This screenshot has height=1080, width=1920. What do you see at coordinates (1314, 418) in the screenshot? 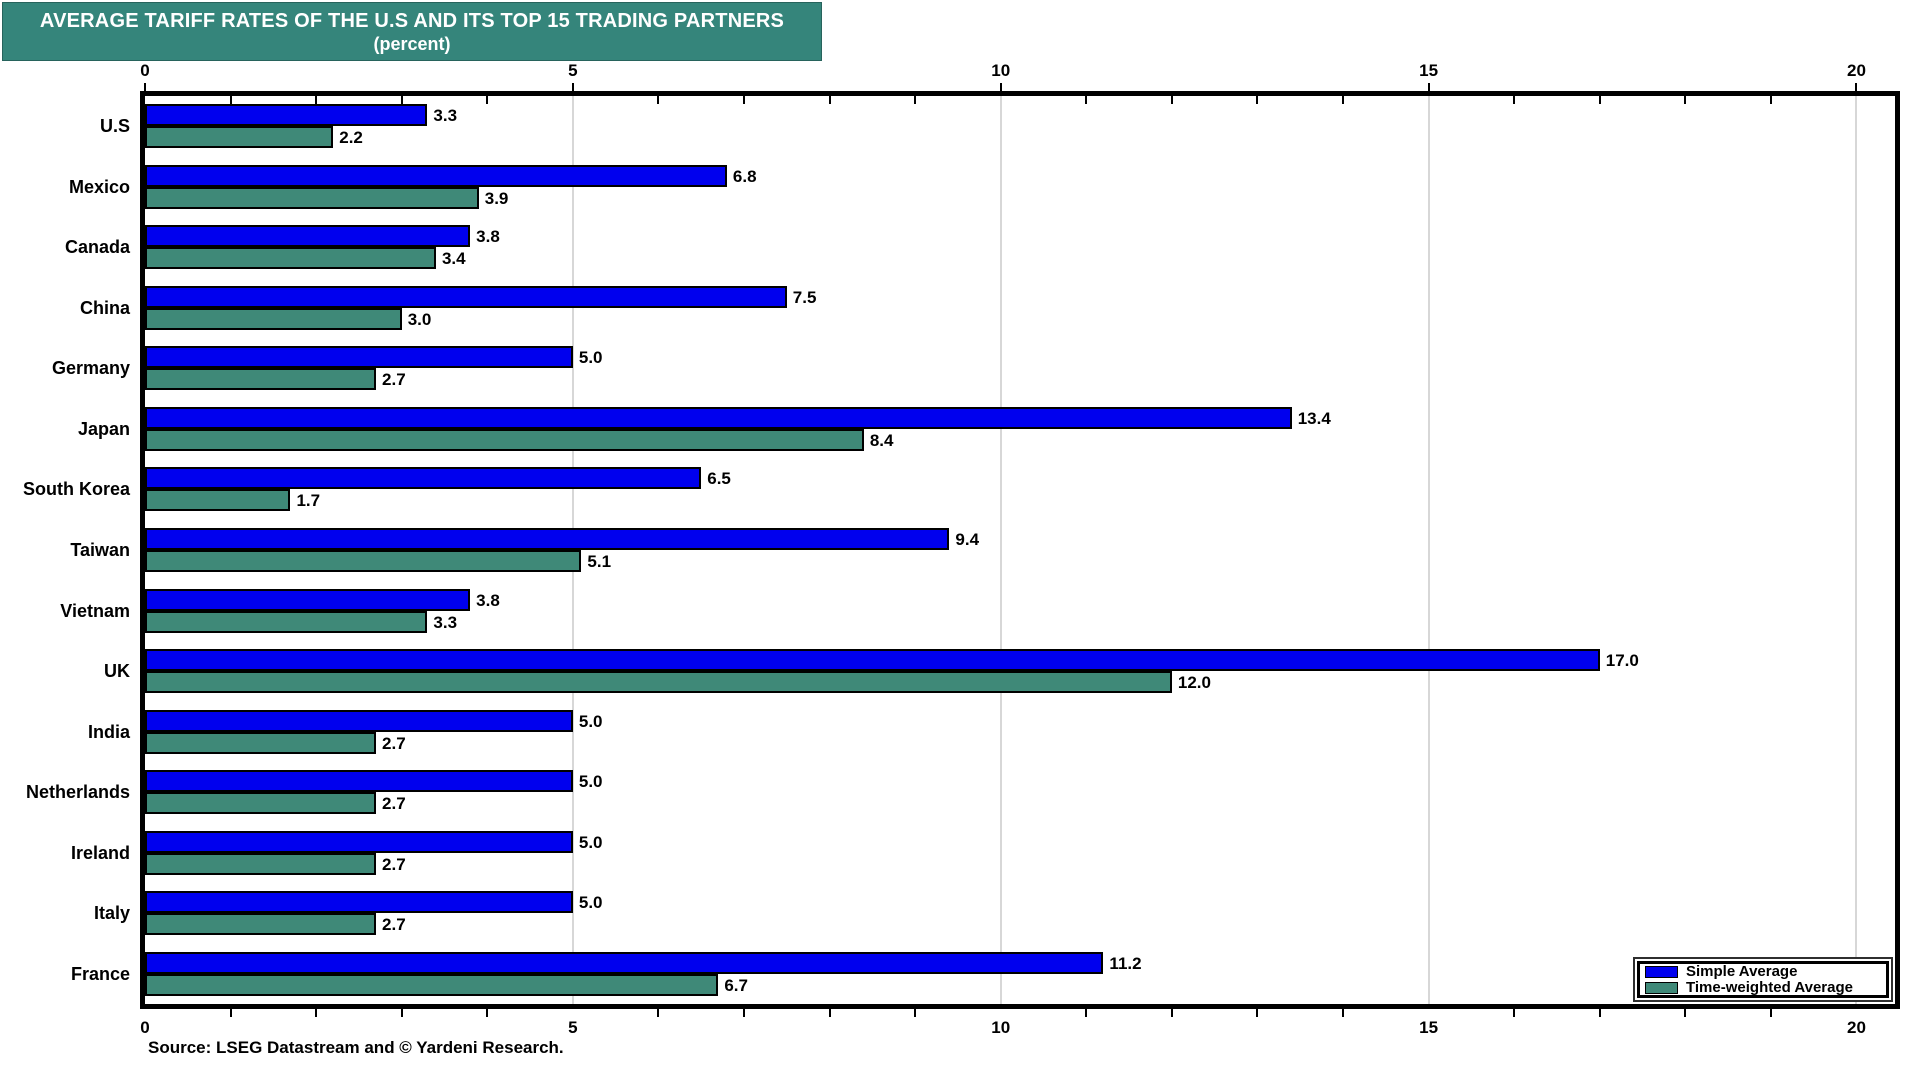
I see `bar-value-label: 13.4` at bounding box center [1314, 418].